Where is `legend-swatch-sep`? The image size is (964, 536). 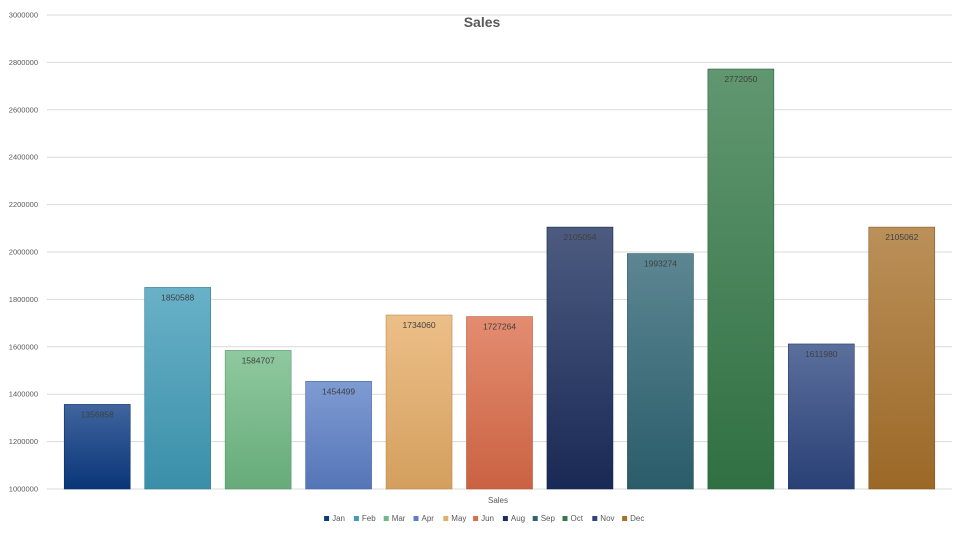
legend-swatch-sep is located at coordinates (535, 518).